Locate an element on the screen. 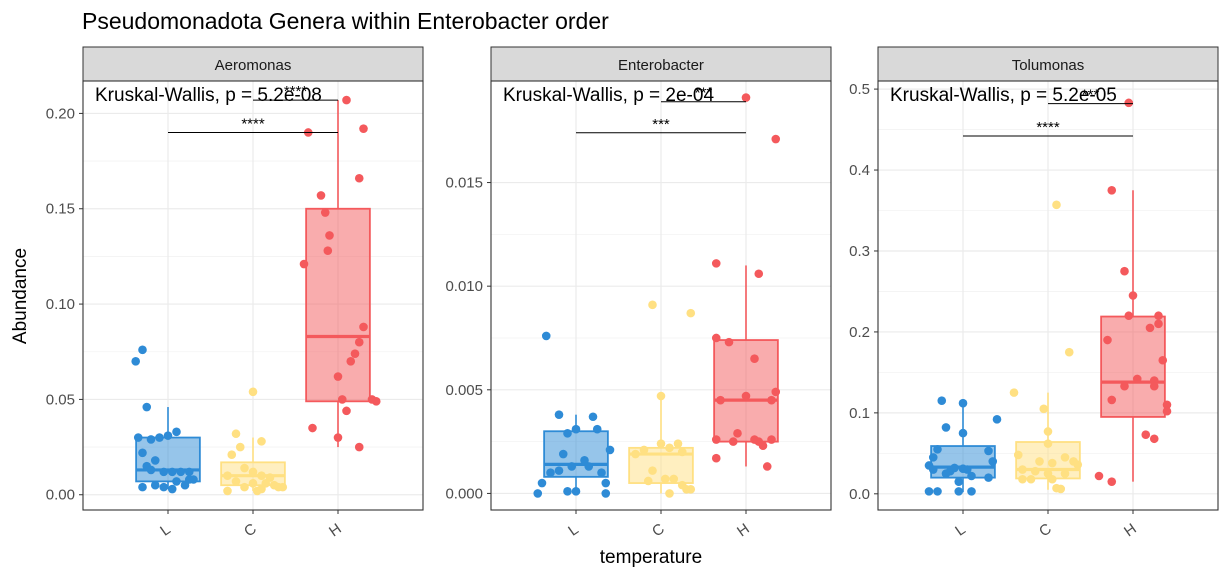  y-tick-label: 0.00 is located at coordinates (60, 495).